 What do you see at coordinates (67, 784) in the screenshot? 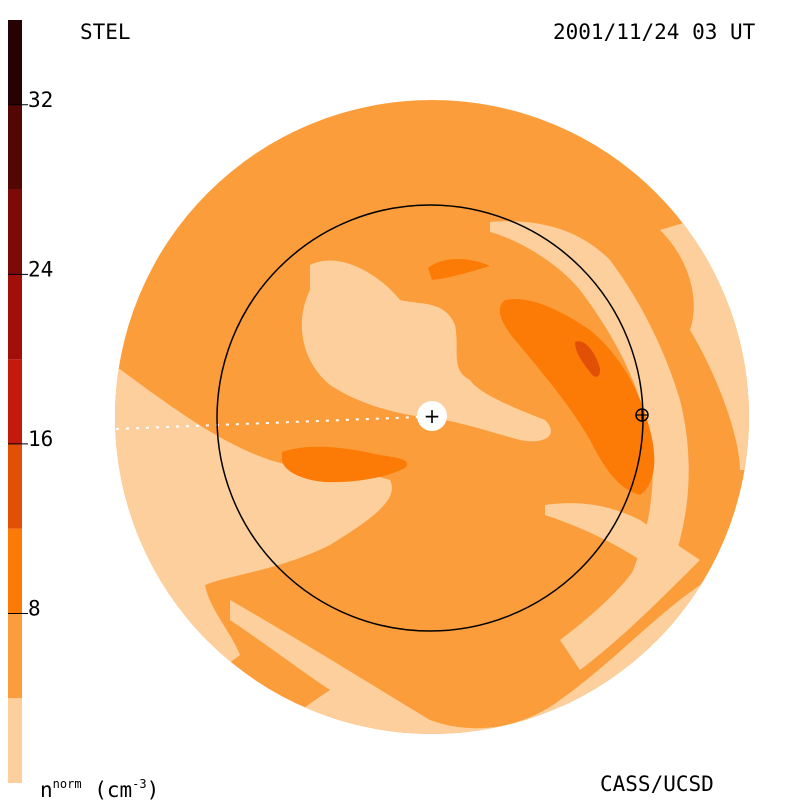
I see `quantity-superscript: norm` at bounding box center [67, 784].